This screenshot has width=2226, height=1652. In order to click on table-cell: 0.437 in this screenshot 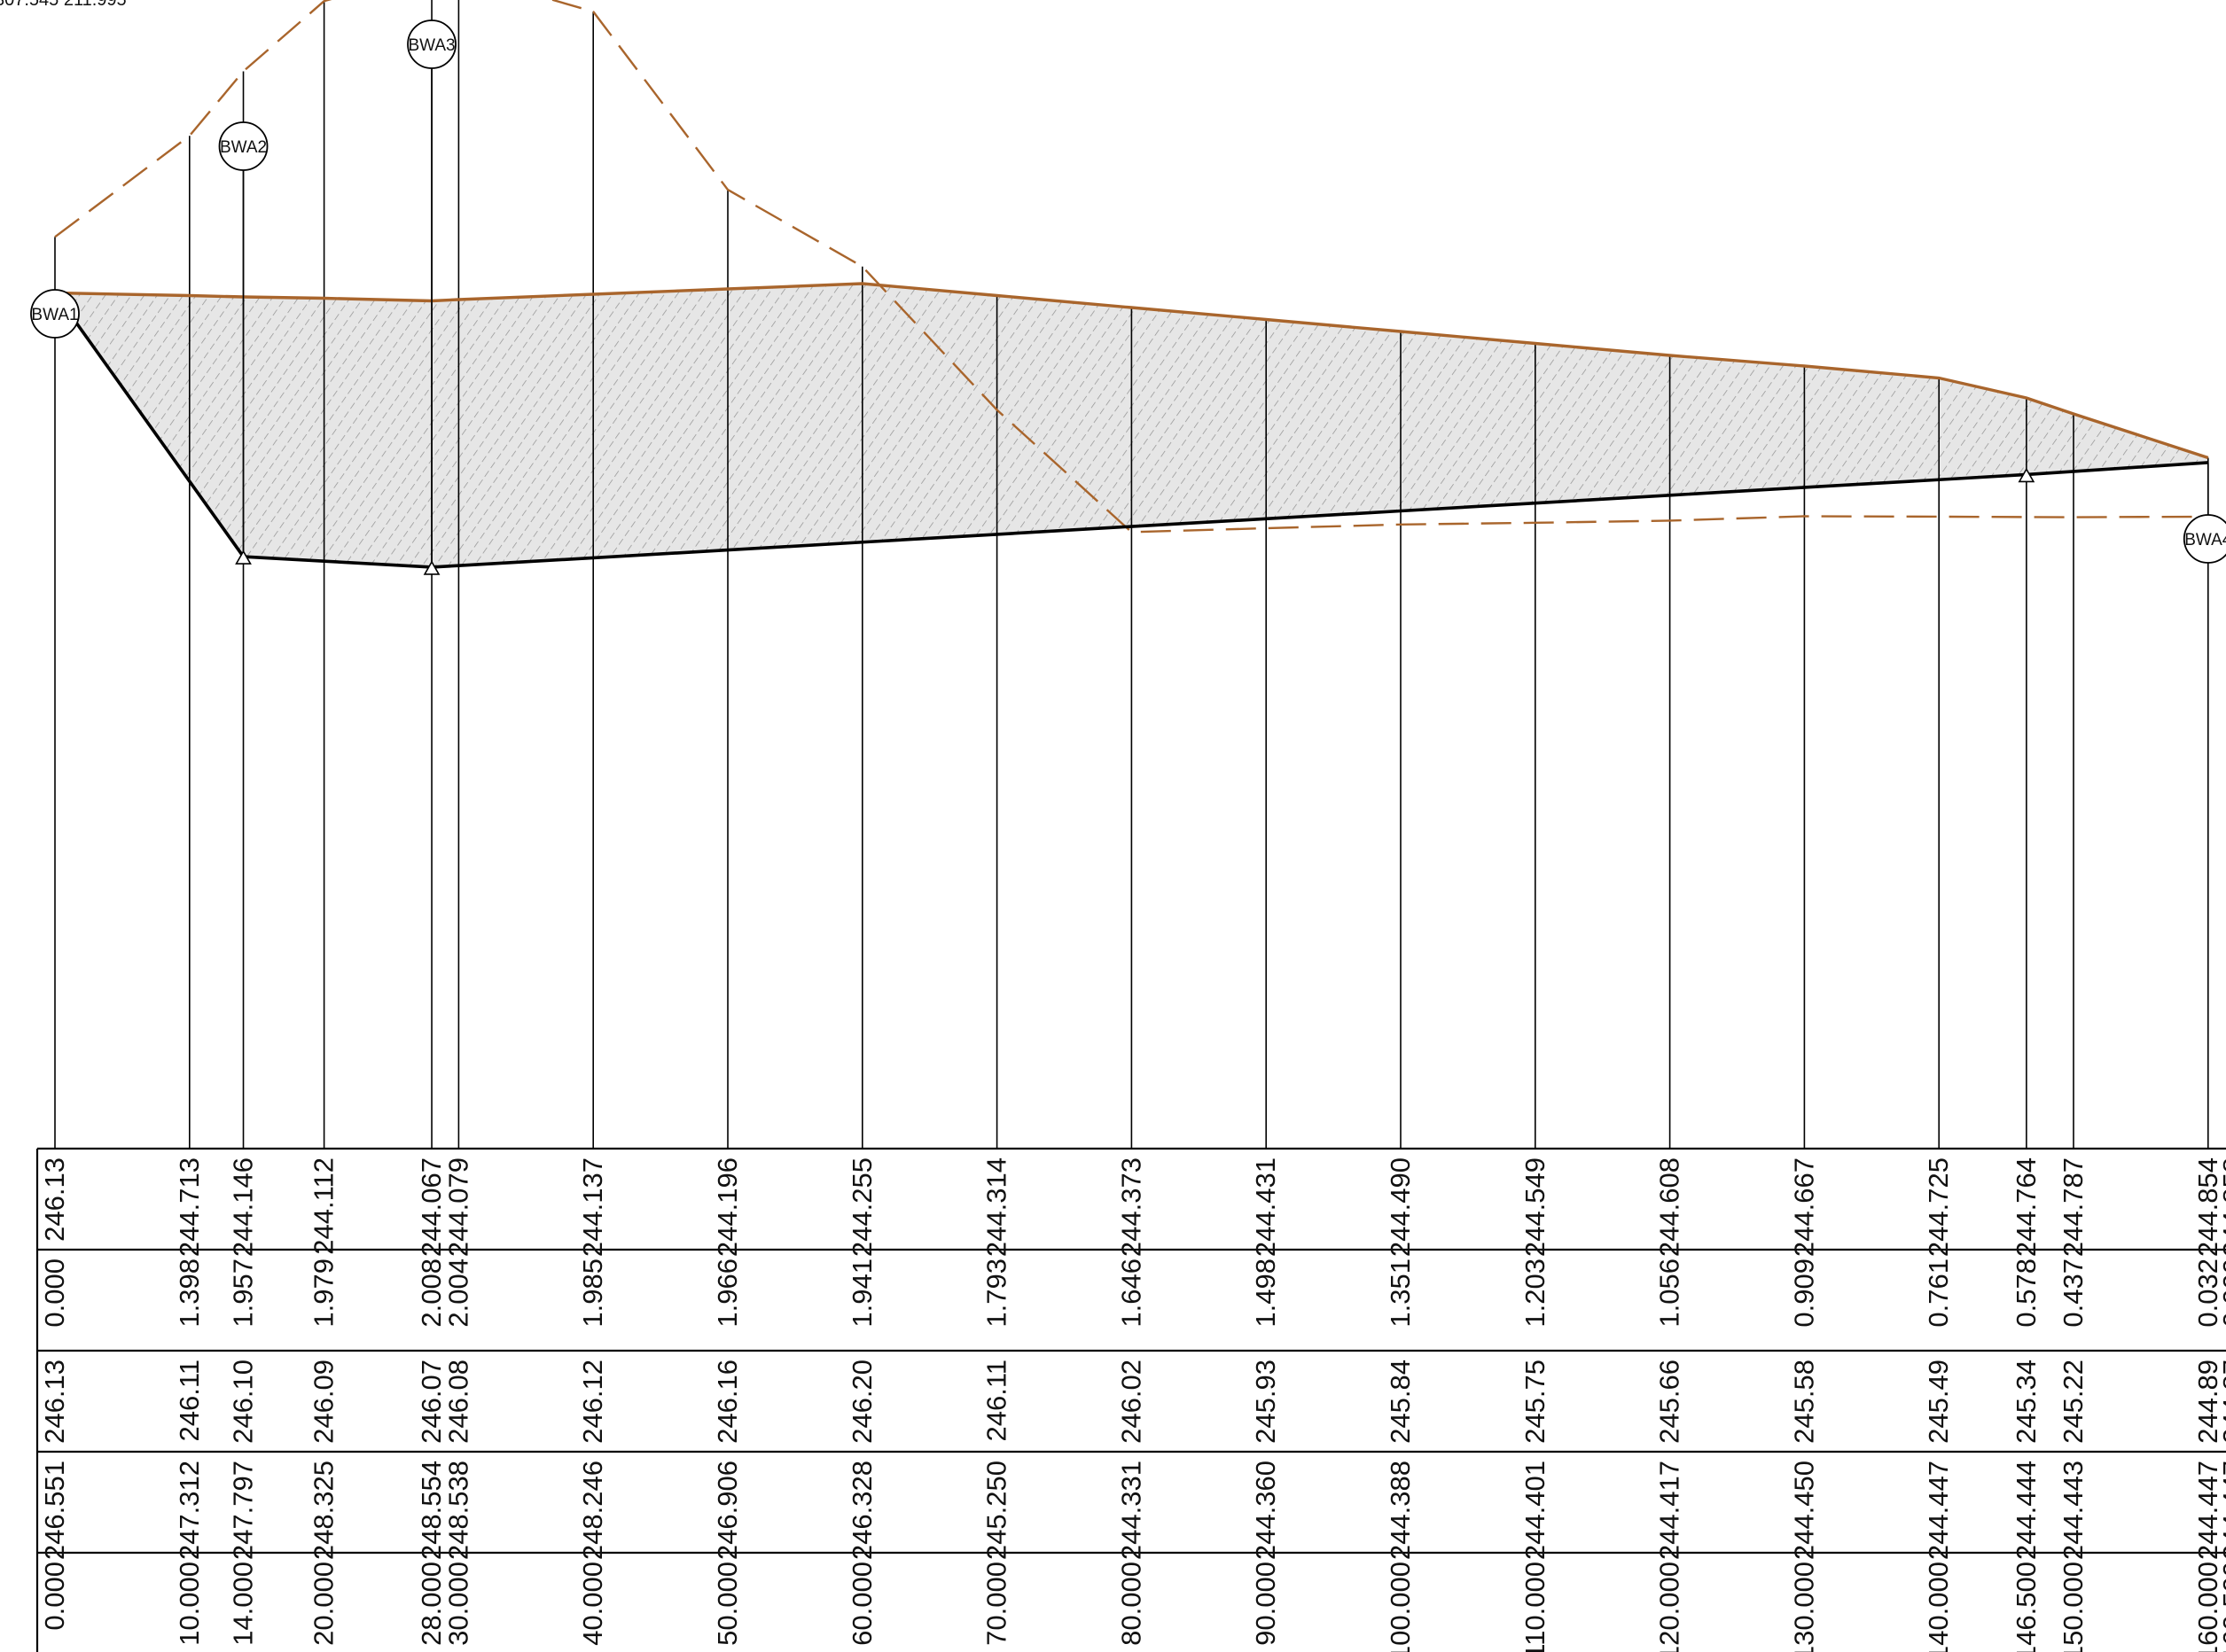, I will do `click(2073, 1293)`.